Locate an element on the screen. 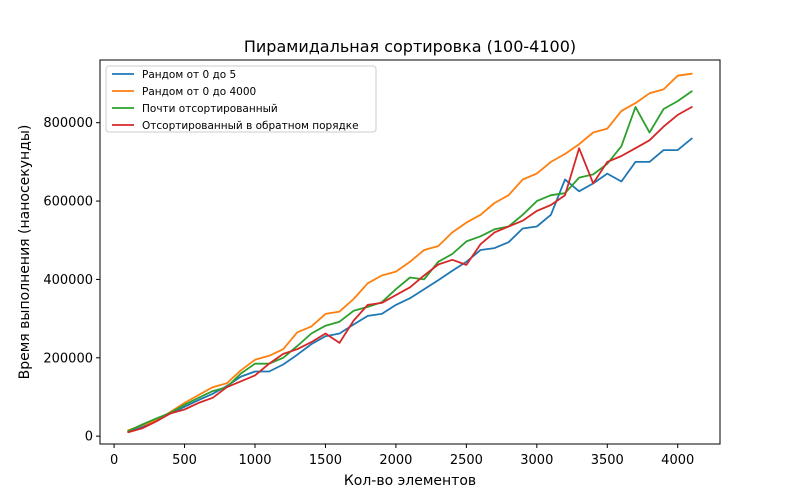 This screenshot has width=800, height=500. y-tick-label: 800000 is located at coordinates (68, 123).